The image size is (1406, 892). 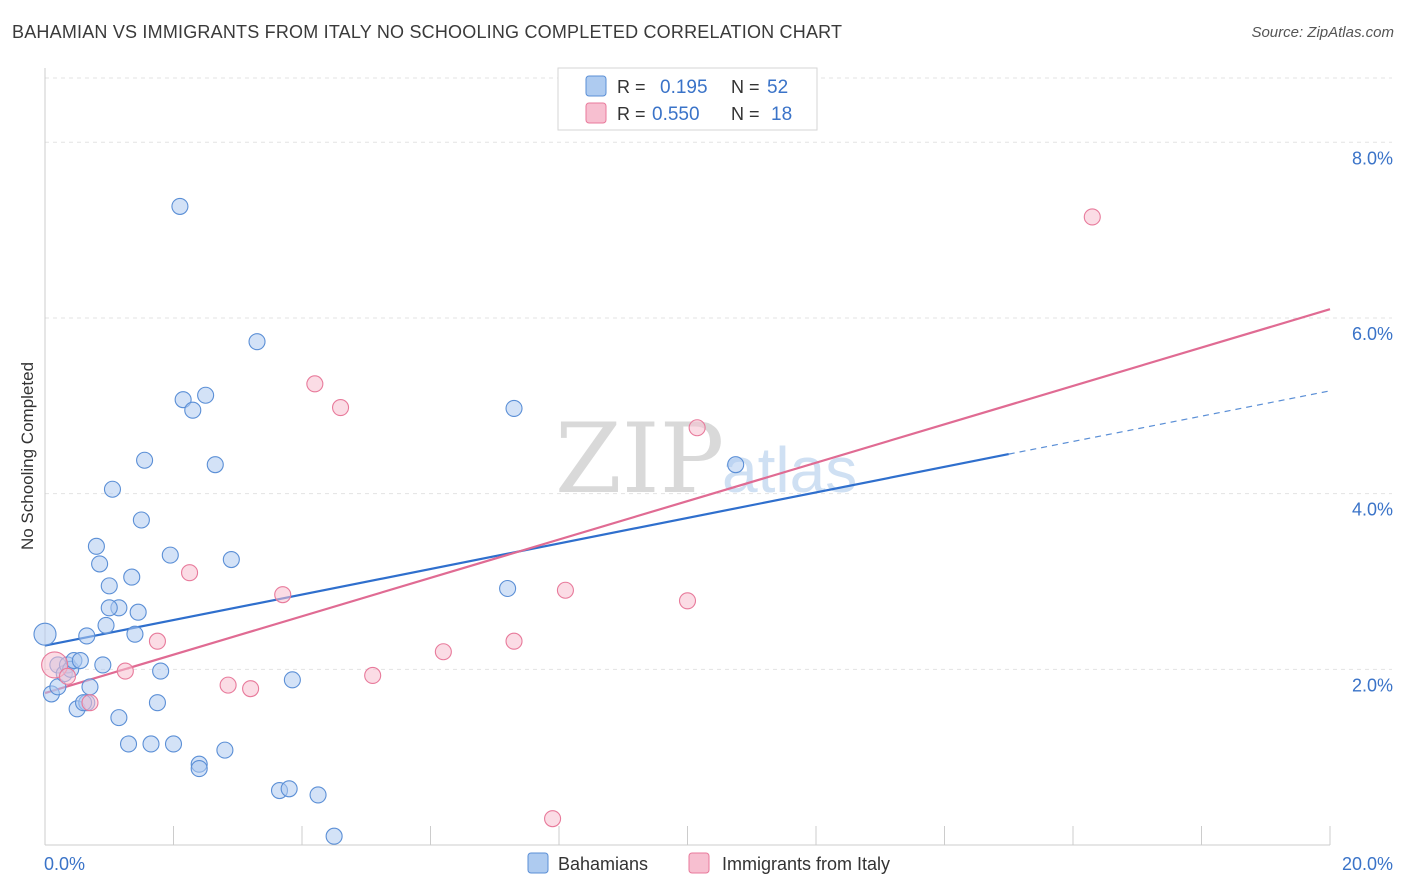 What do you see at coordinates (1372, 685) in the screenshot?
I see `y-tick-label: 2.0%` at bounding box center [1372, 685].